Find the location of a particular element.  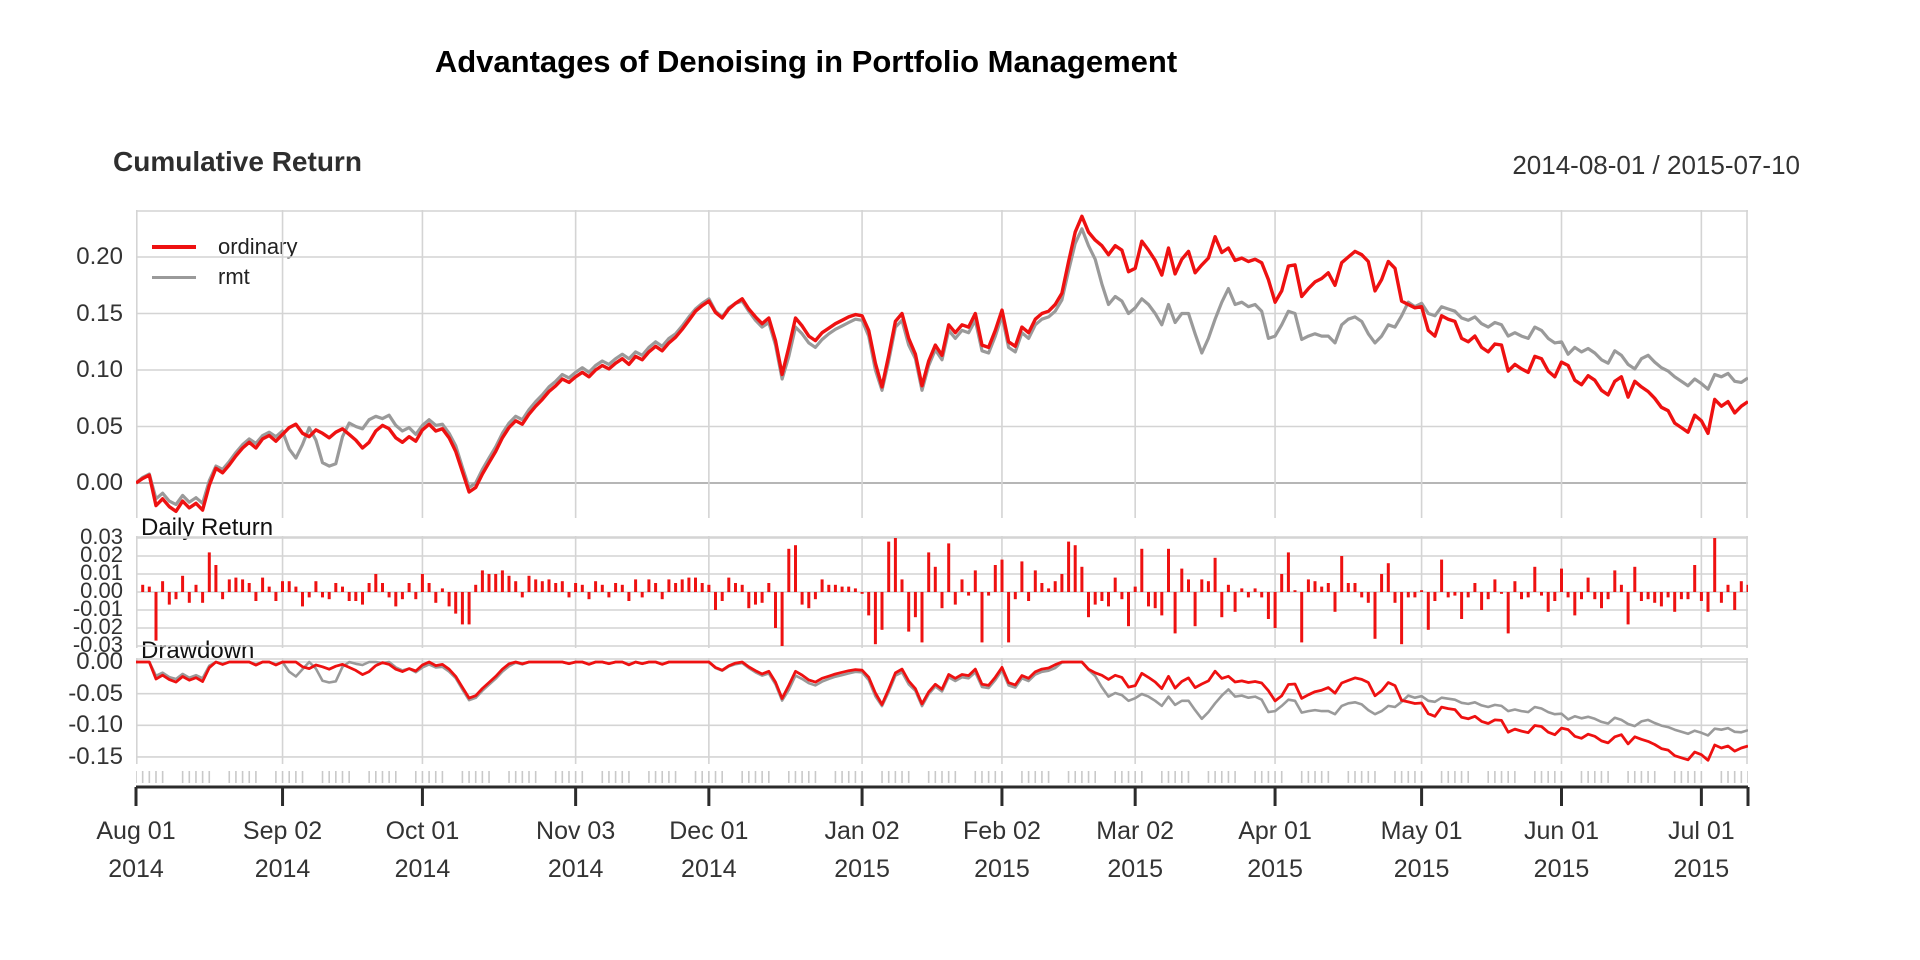

y-tick-label: 0.20 is located at coordinates (99, 256).